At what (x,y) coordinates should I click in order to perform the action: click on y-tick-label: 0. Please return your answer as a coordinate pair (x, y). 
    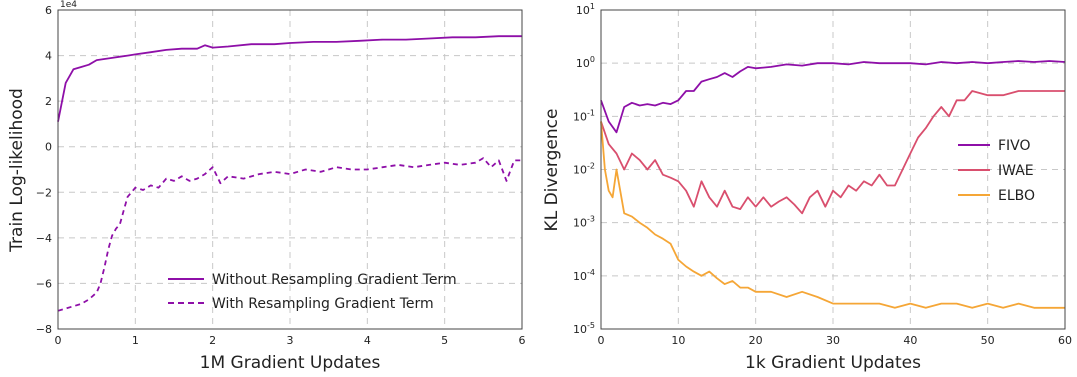
    Looking at the image, I should click on (48, 147).